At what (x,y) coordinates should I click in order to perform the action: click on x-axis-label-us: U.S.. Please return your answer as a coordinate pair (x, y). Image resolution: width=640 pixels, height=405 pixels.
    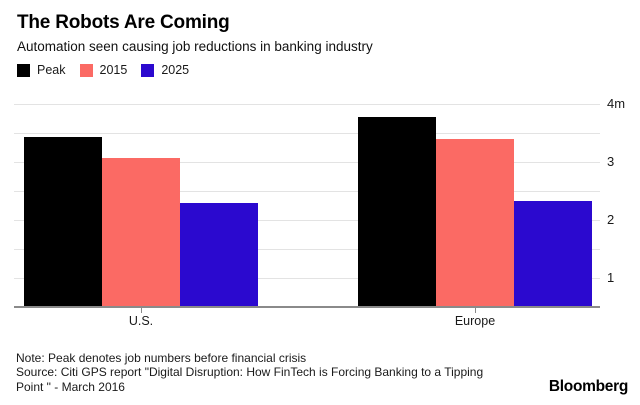
    Looking at the image, I should click on (141, 321).